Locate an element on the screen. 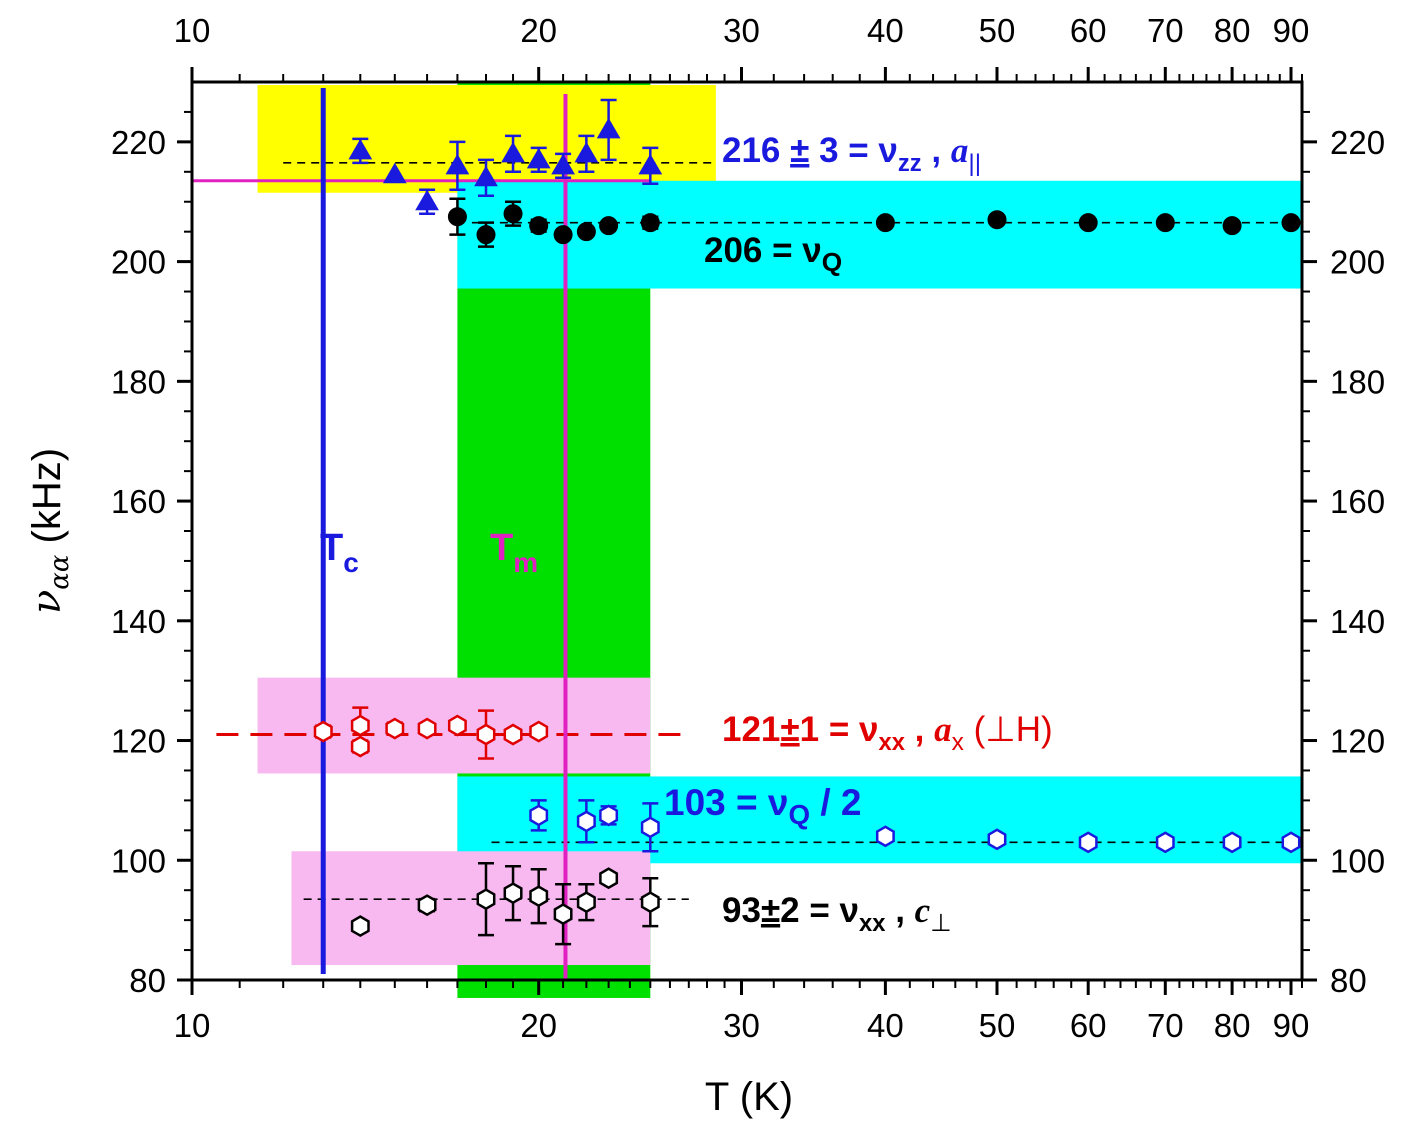  y-tick-label: 180 is located at coordinates (138, 381).